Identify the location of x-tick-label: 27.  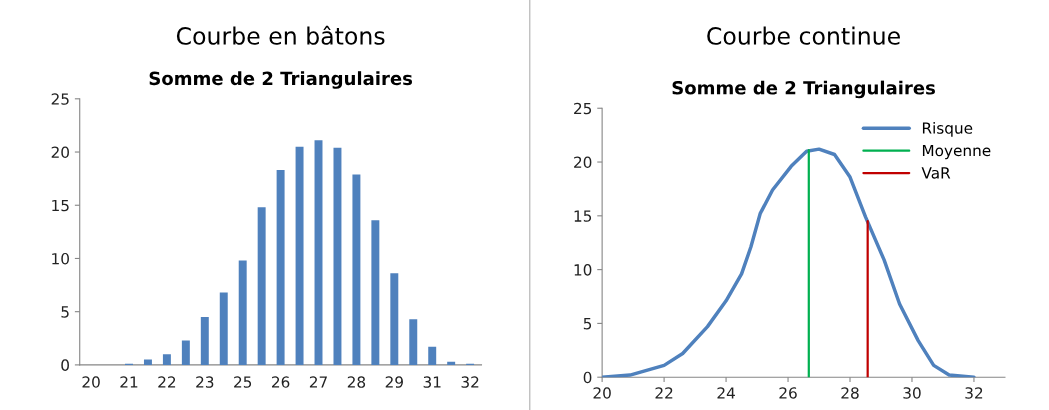
(318, 382).